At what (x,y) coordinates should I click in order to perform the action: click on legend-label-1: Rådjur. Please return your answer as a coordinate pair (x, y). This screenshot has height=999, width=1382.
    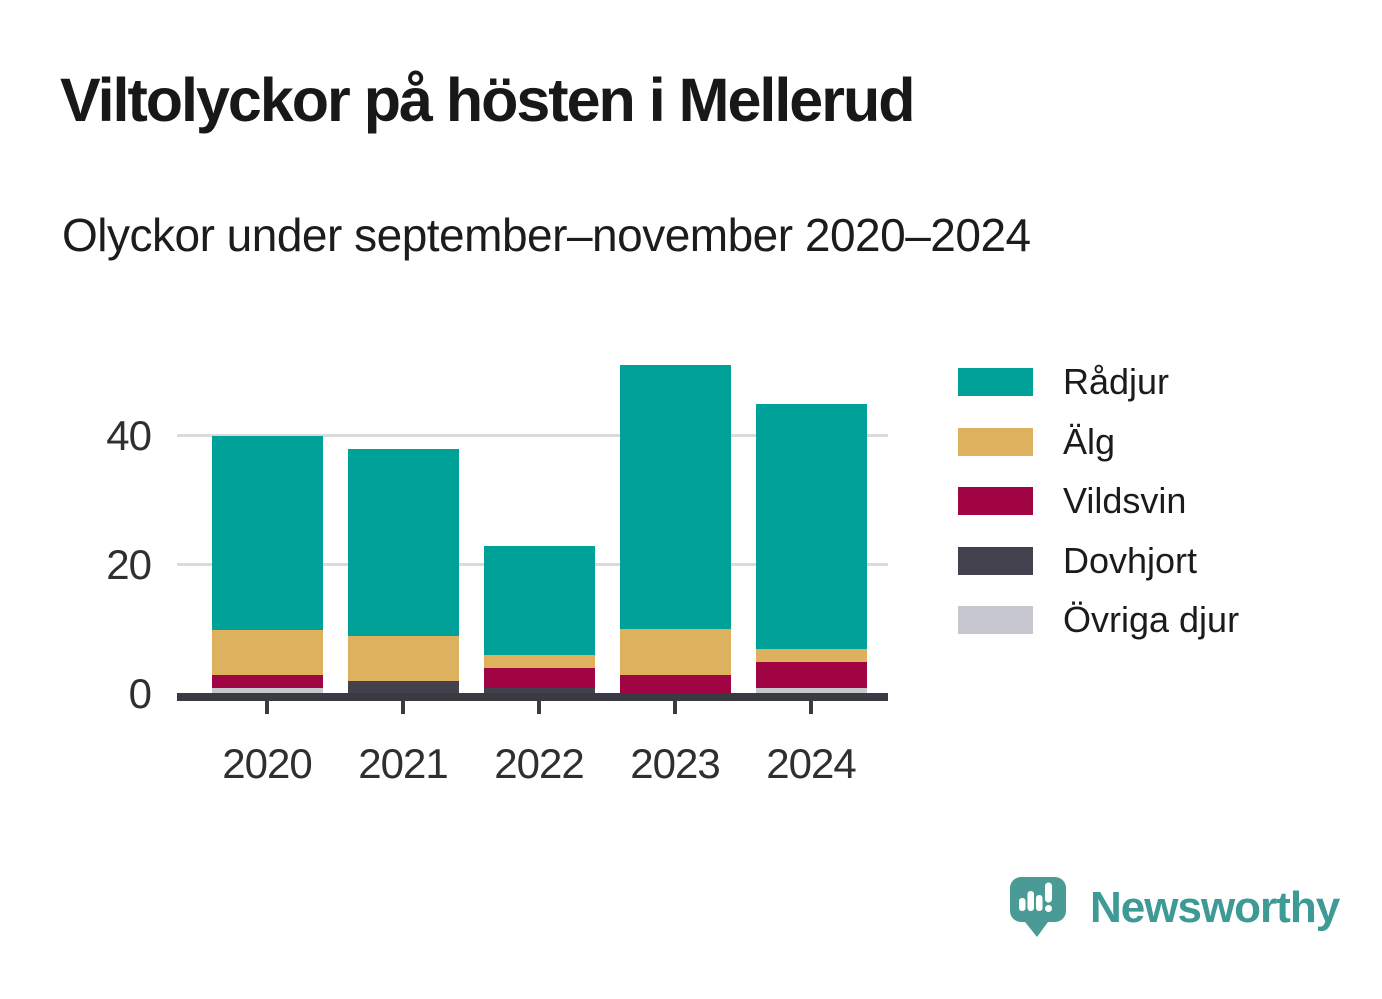
    Looking at the image, I should click on (1116, 381).